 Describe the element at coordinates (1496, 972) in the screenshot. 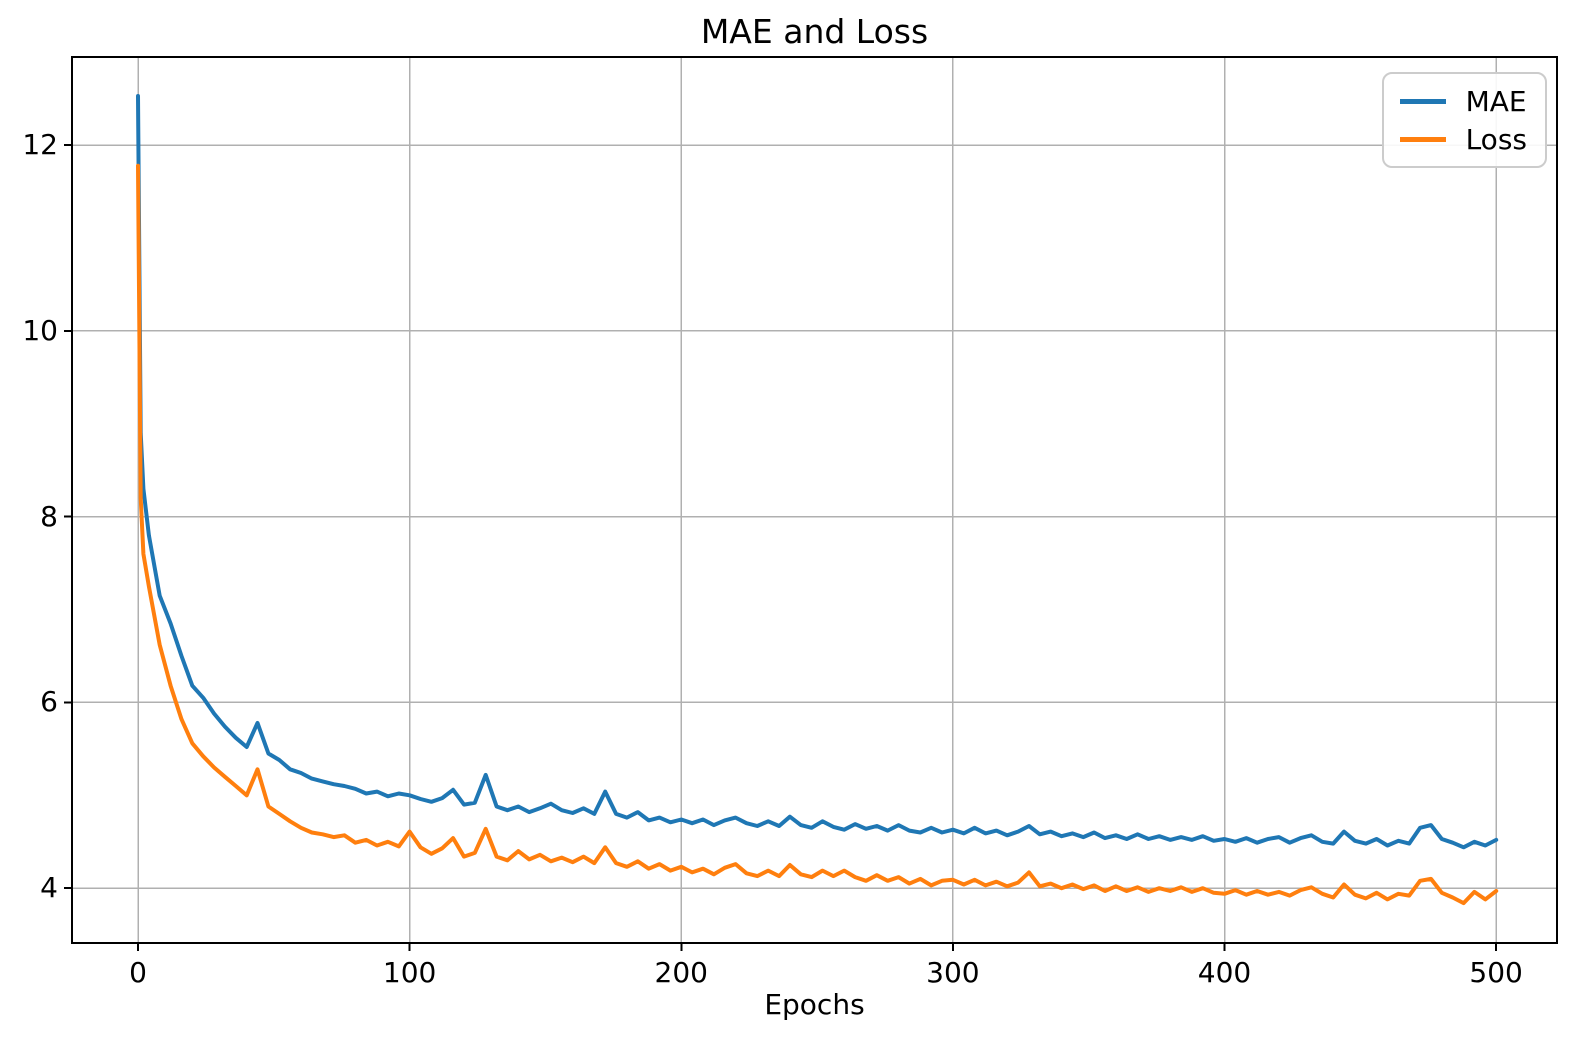

I see `x-tick-label-500: 500` at that location.